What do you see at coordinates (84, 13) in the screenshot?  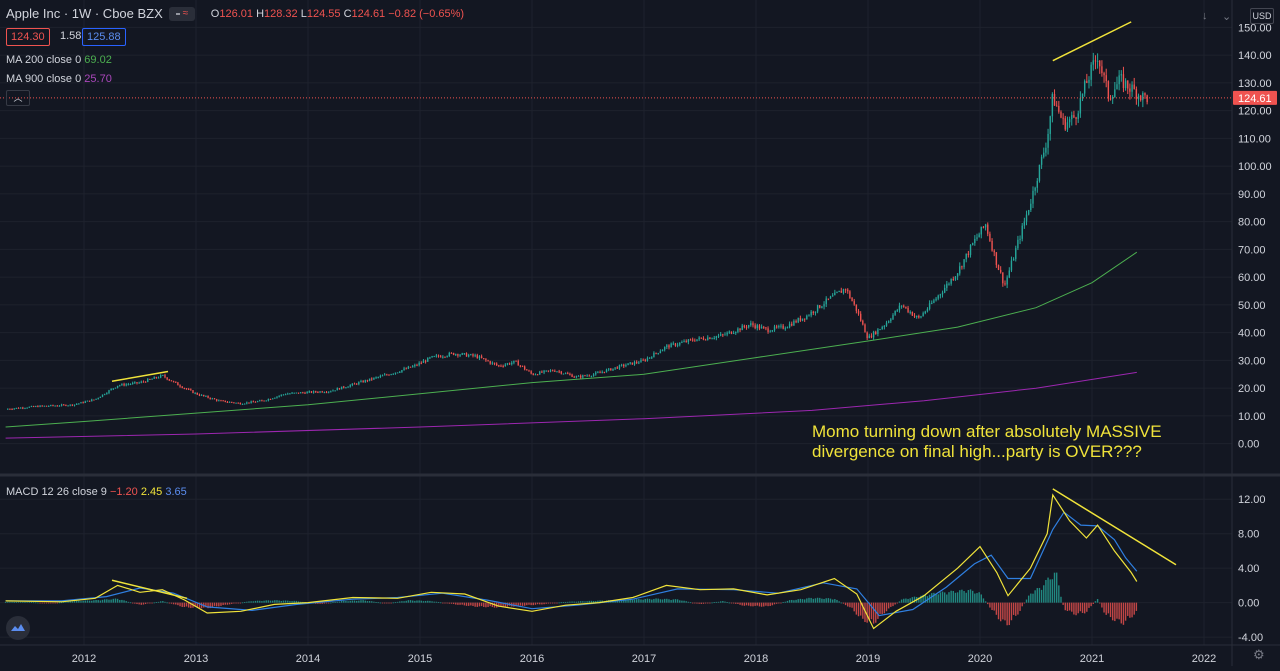 I see `symbol-title: Apple Inc · 1W · Cboe BZX` at bounding box center [84, 13].